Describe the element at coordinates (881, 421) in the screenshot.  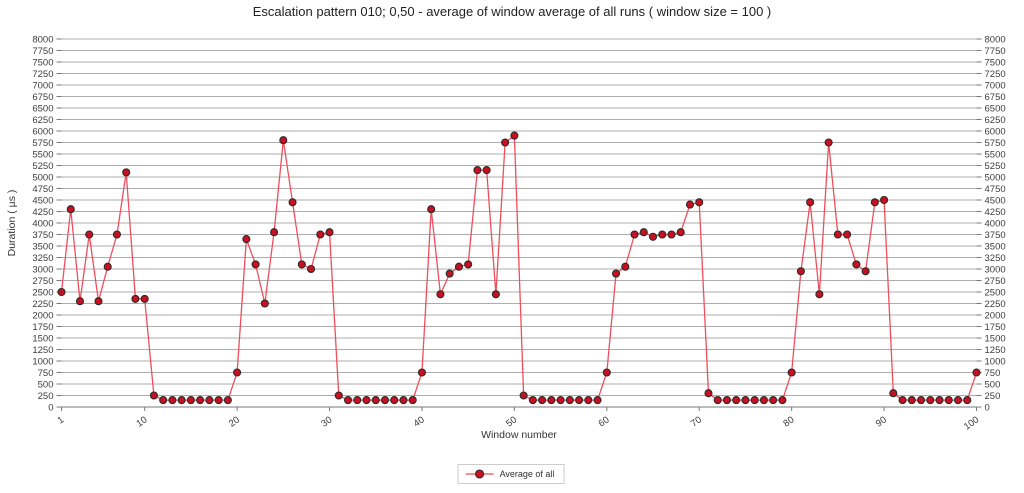
I see `svg-text: 90` at that location.